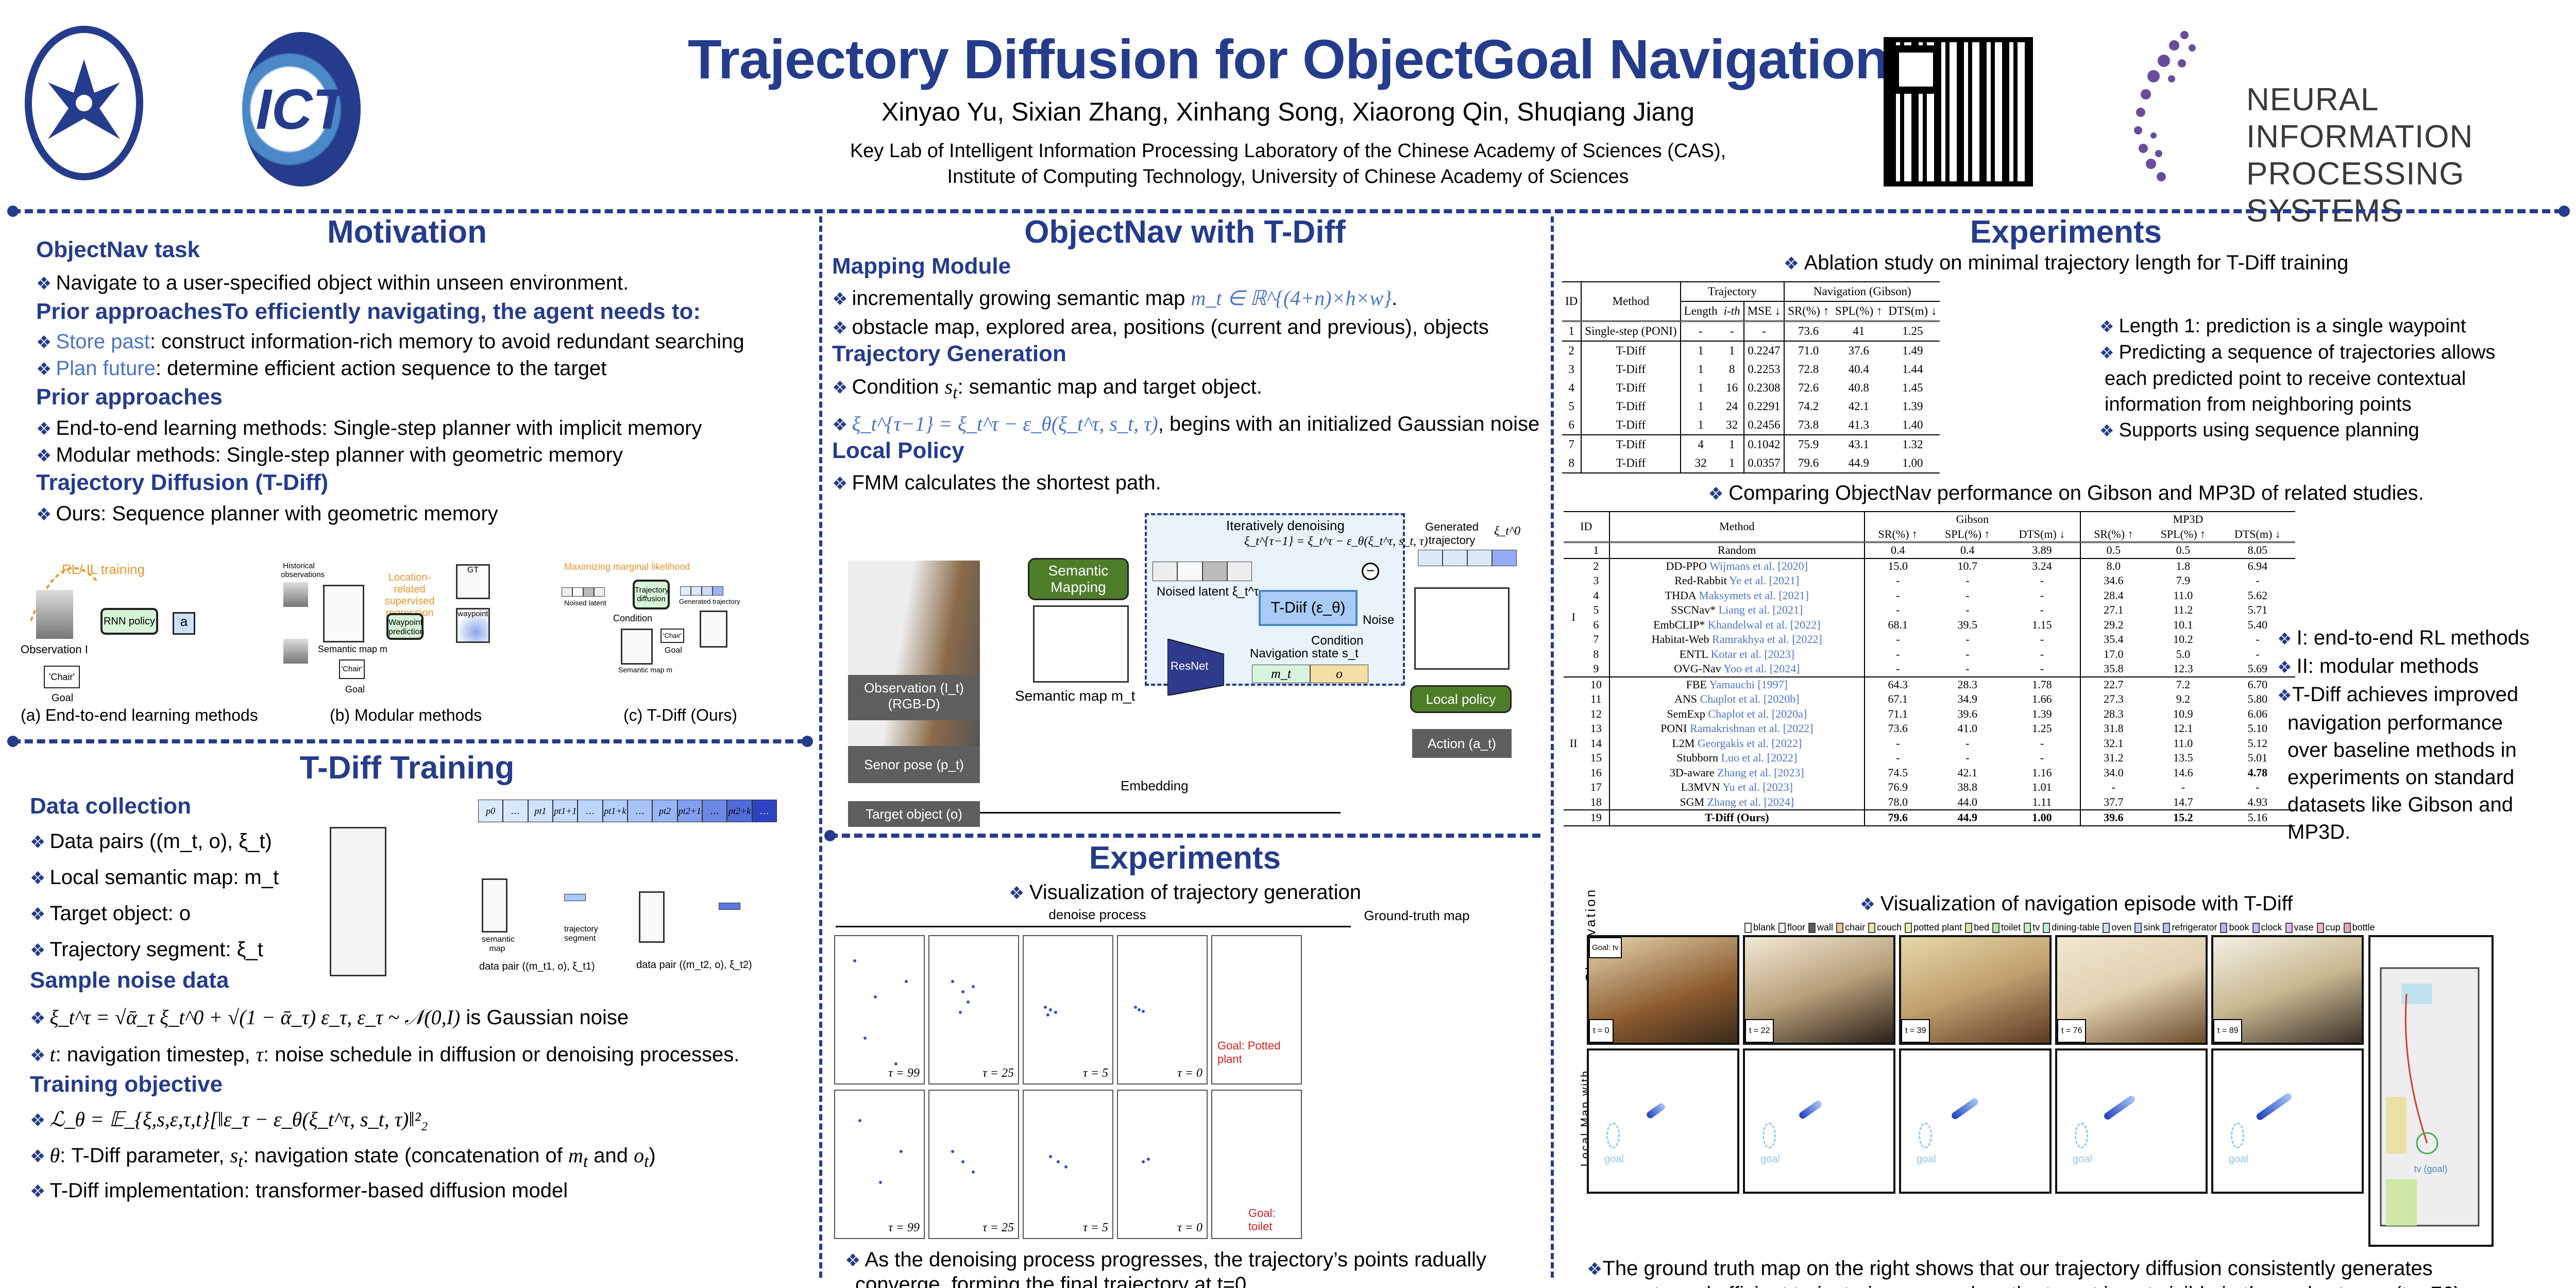 Image resolution: width=2576 pixels, height=1288 pixels. Describe the element at coordinates (2072, 1031) in the screenshot. I see `timestep-label: t = 76` at that location.